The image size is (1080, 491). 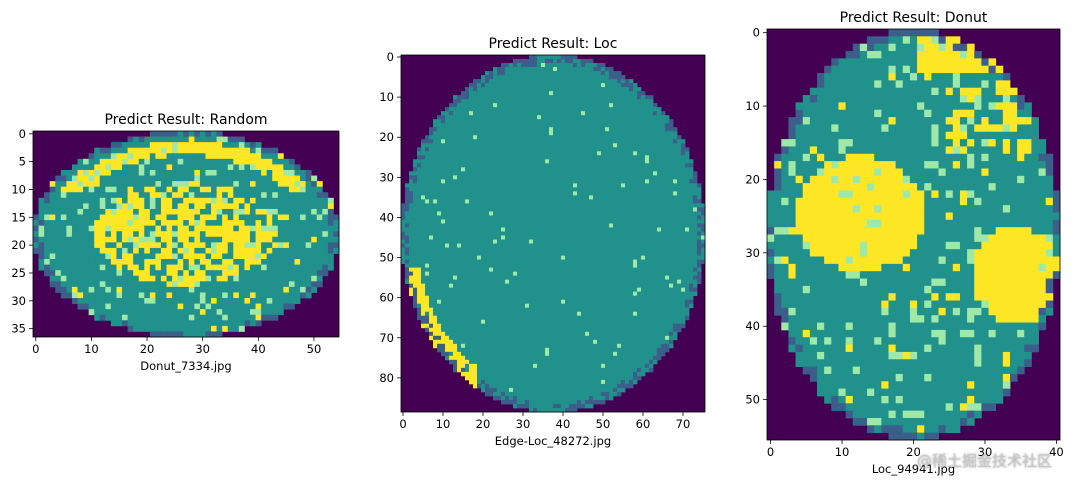 I want to click on x-axis-label: Donut_7334.jpg, so click(x=185, y=366).